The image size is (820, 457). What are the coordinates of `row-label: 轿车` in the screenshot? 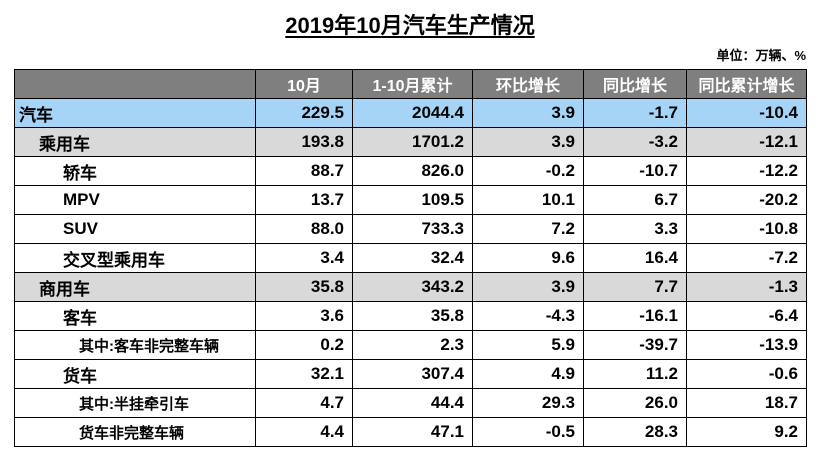 It's located at (135, 171).